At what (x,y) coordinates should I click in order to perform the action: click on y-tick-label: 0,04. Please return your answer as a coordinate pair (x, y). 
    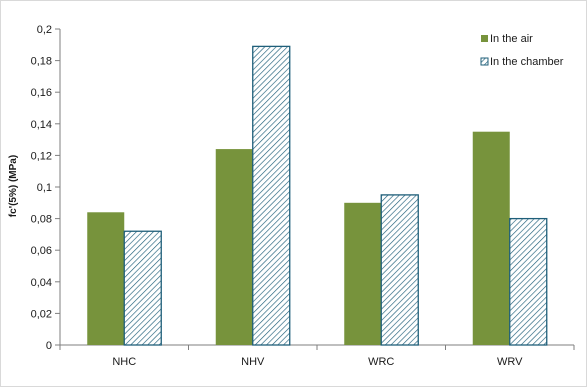
    Looking at the image, I should click on (41, 283).